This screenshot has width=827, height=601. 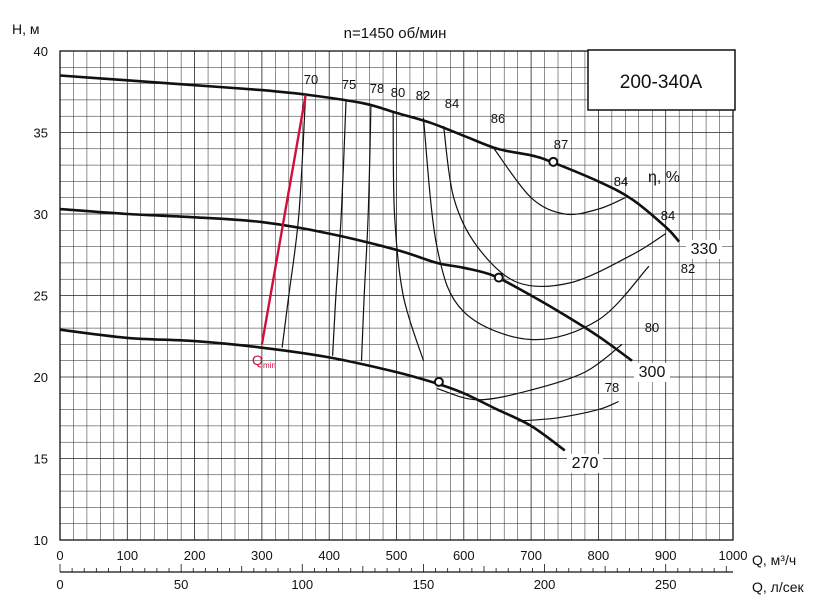 What do you see at coordinates (41, 133) in the screenshot?
I see `y-tick-label: 35` at bounding box center [41, 133].